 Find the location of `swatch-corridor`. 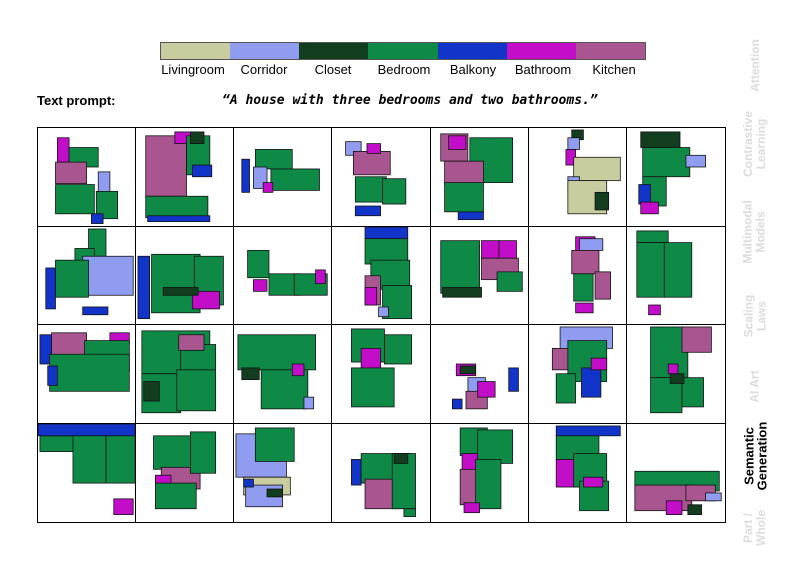

swatch-corridor is located at coordinates (265, 51).